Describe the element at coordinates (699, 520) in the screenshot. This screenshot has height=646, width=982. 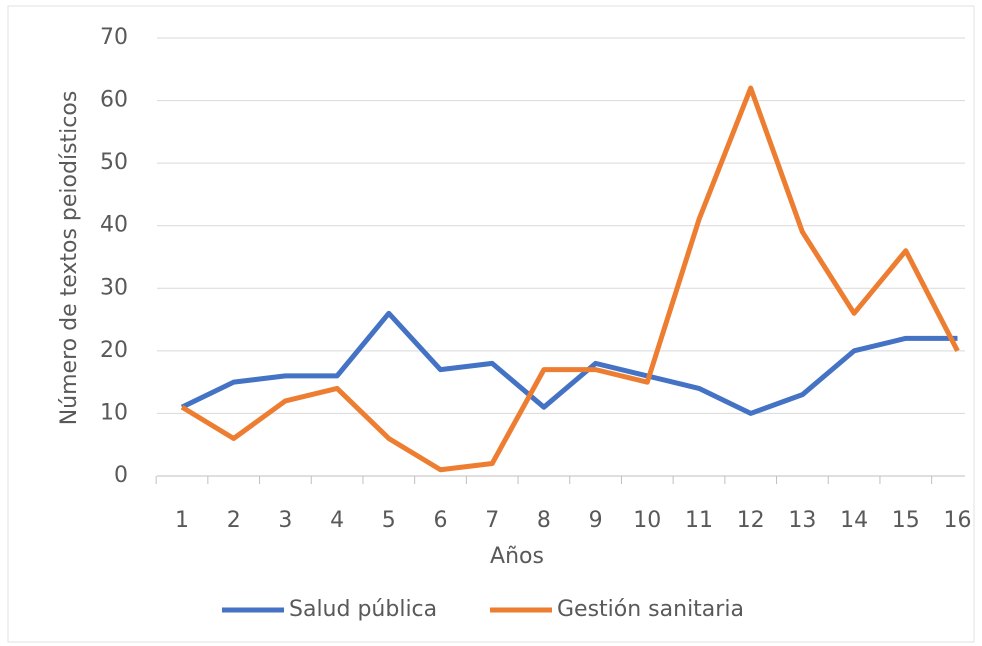
I see `x-tick-label: 11` at that location.